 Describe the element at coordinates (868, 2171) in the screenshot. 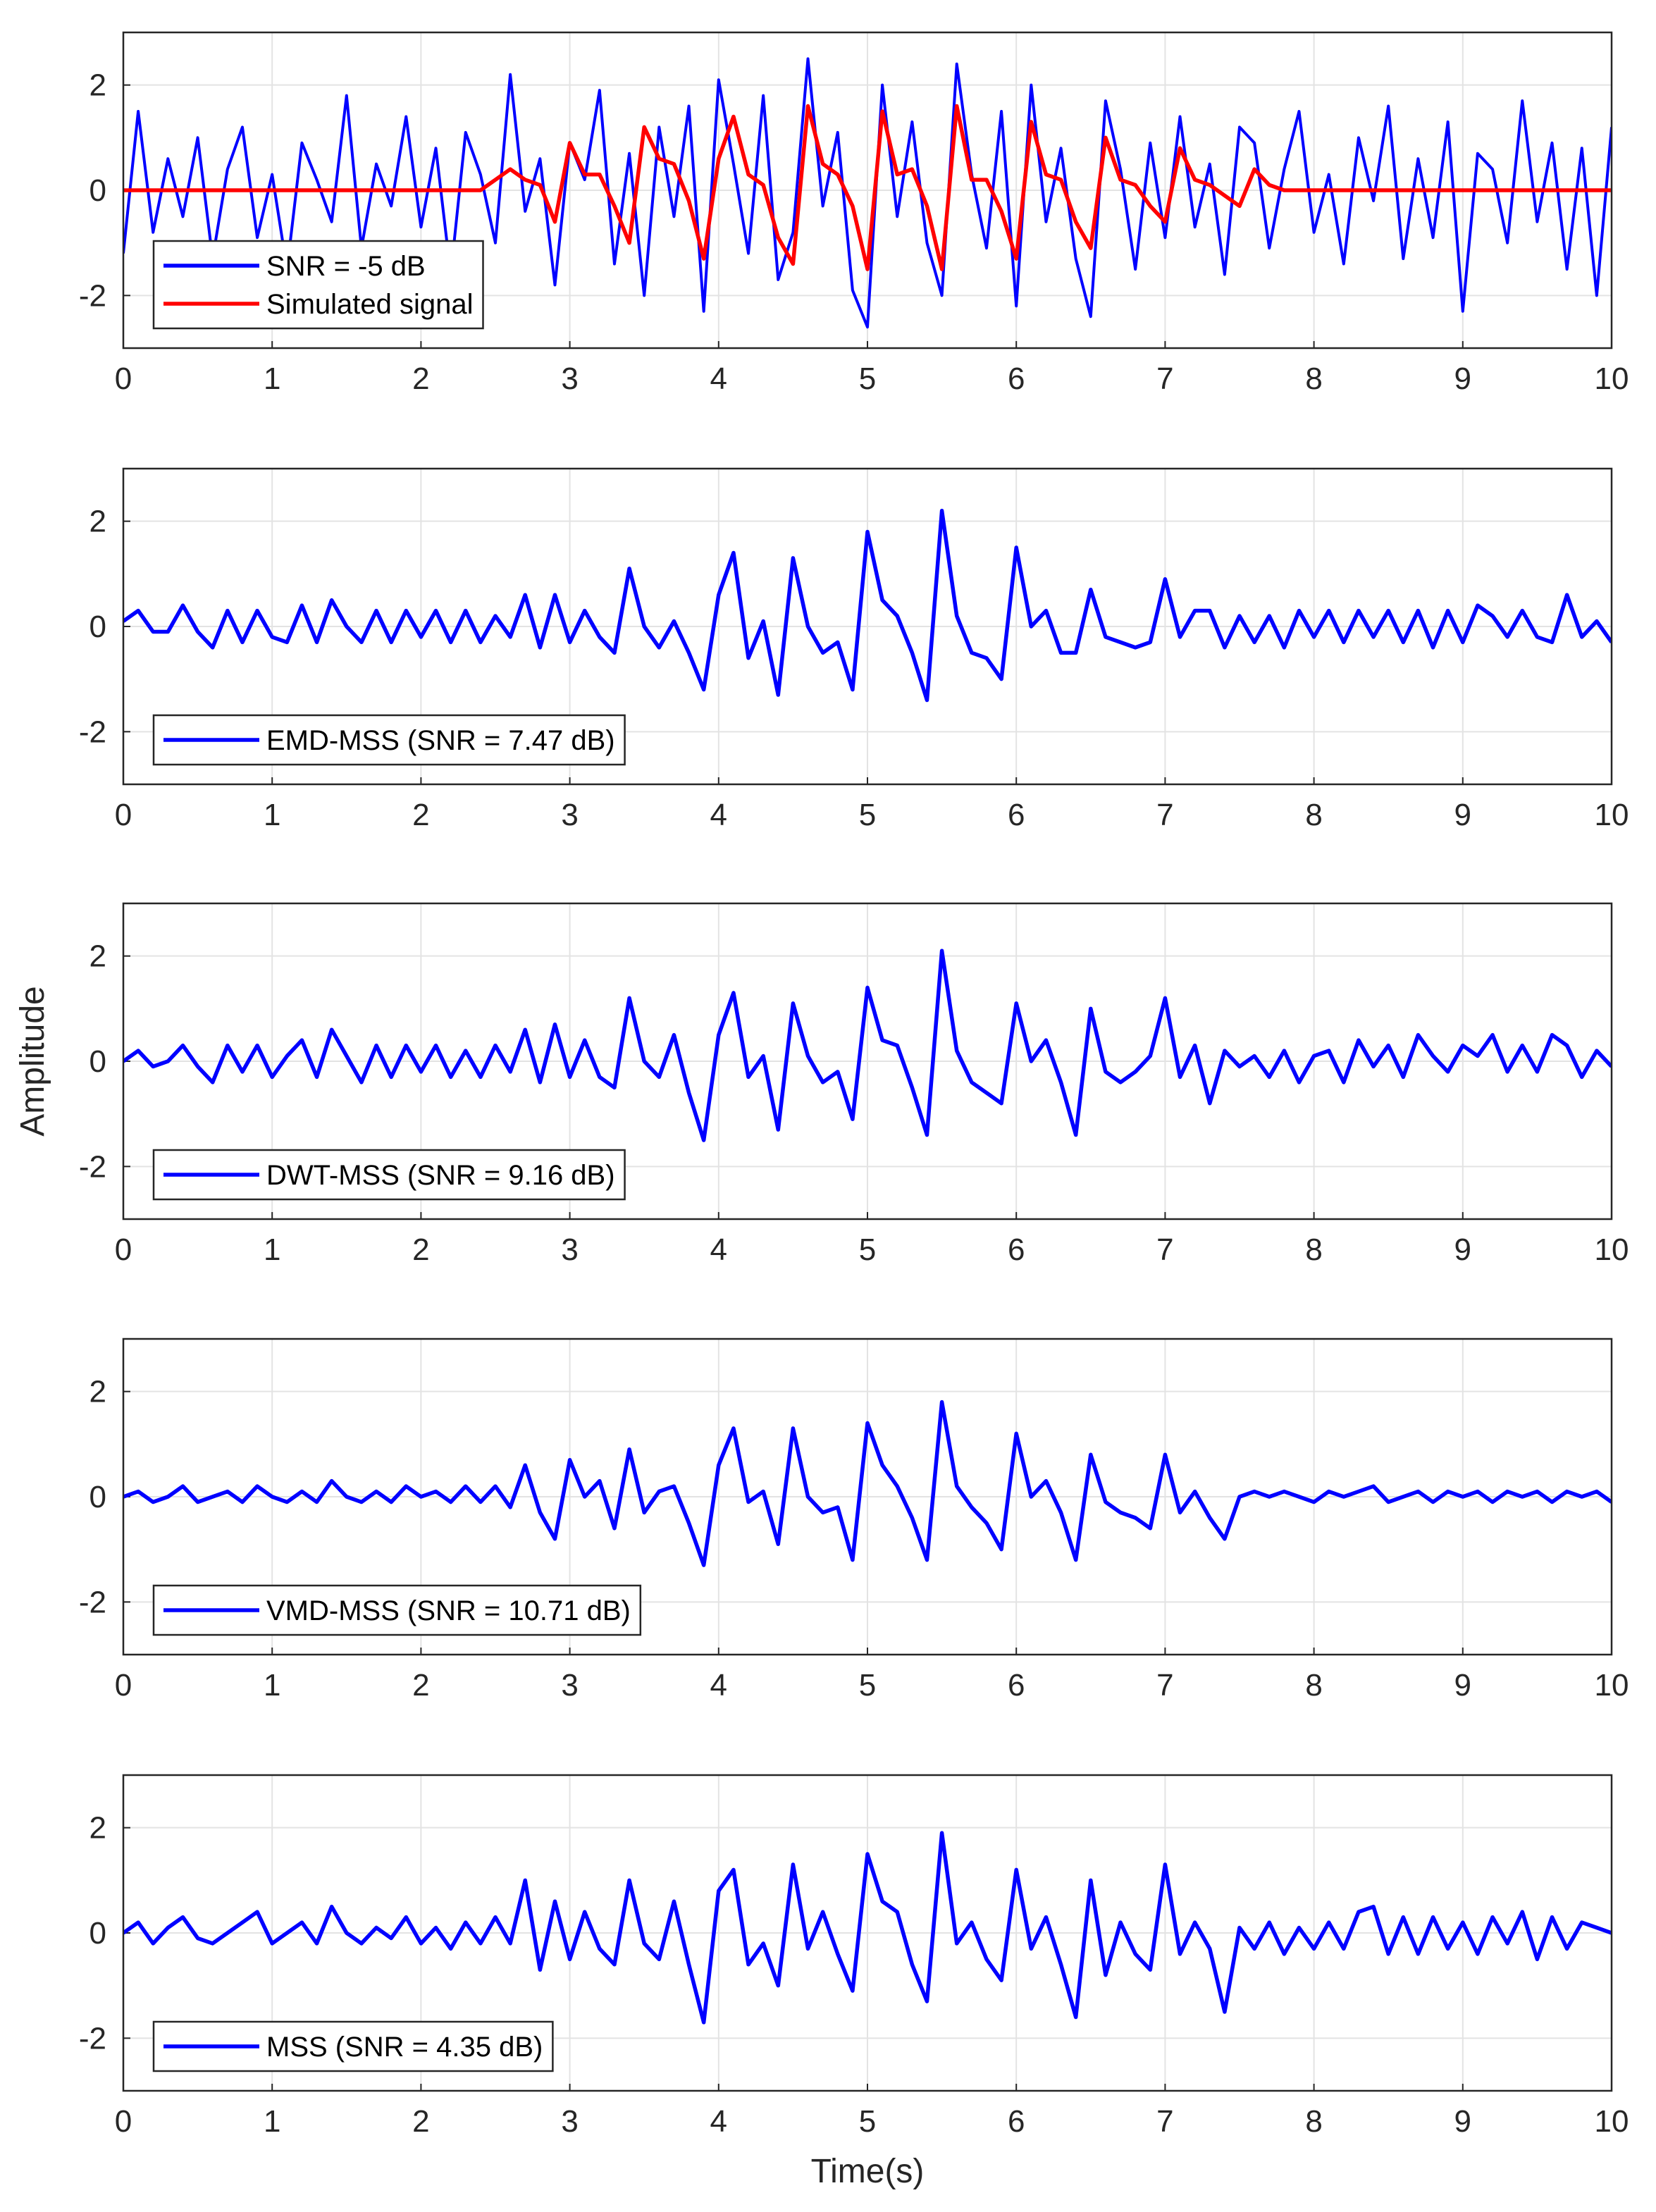

I see `x-axis-label: Time(s)` at that location.